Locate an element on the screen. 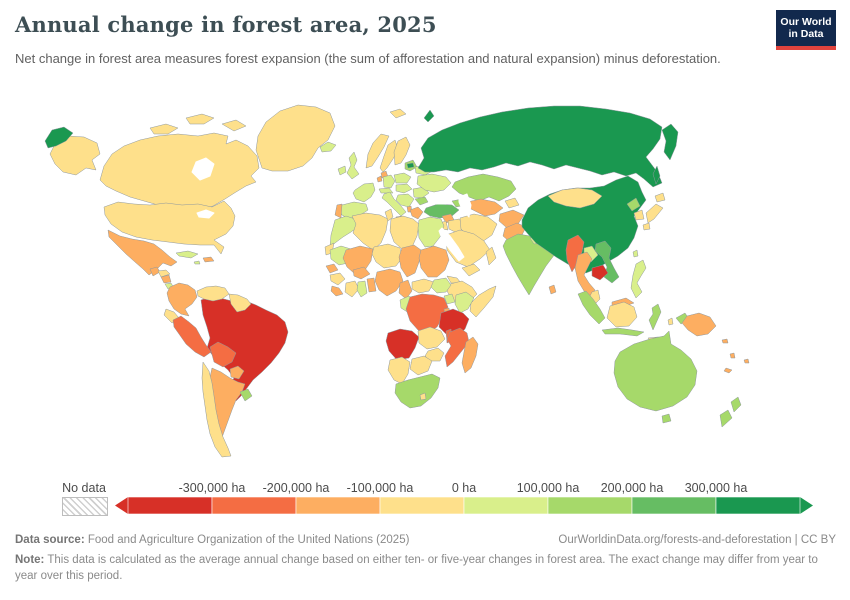  country-russia-novaya-zemlya is located at coordinates (429, 116).